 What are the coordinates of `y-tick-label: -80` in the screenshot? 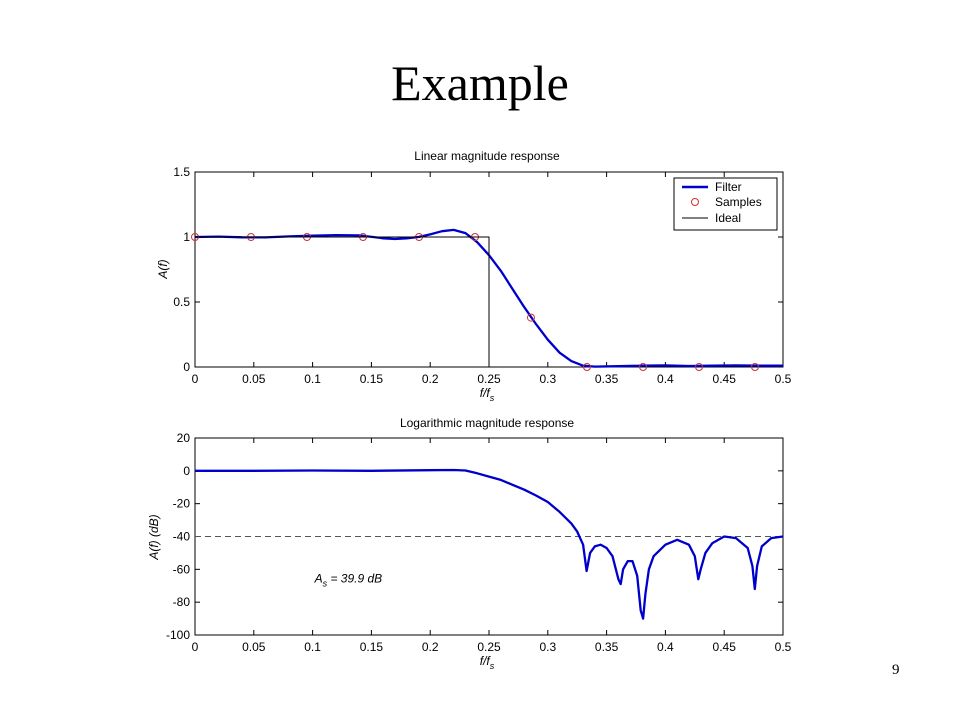 It's located at (182, 602).